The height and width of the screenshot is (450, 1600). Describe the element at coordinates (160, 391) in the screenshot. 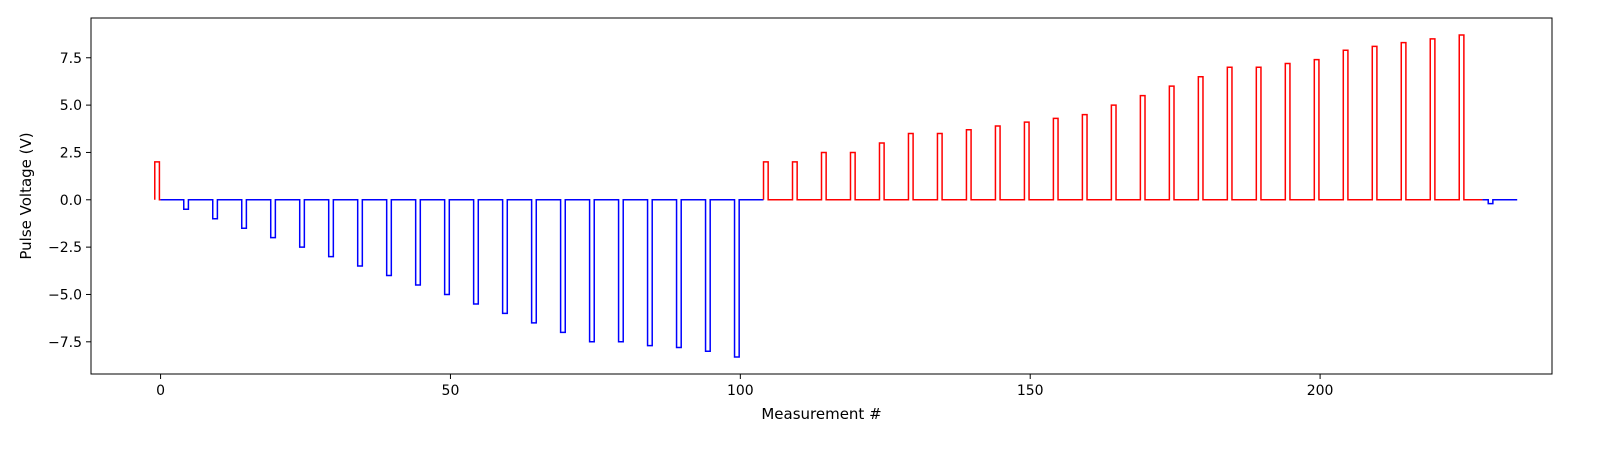

I see `x-tick-label: 0` at that location.